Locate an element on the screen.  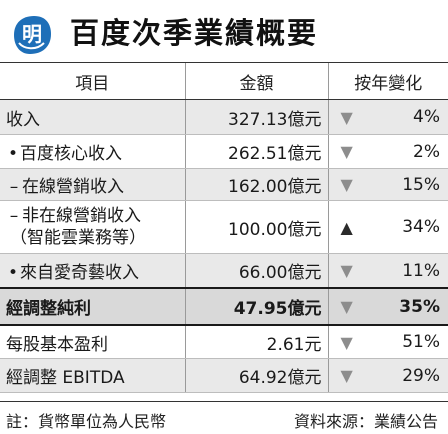
row-amount: 262.51億元 is located at coordinates (256, 151).